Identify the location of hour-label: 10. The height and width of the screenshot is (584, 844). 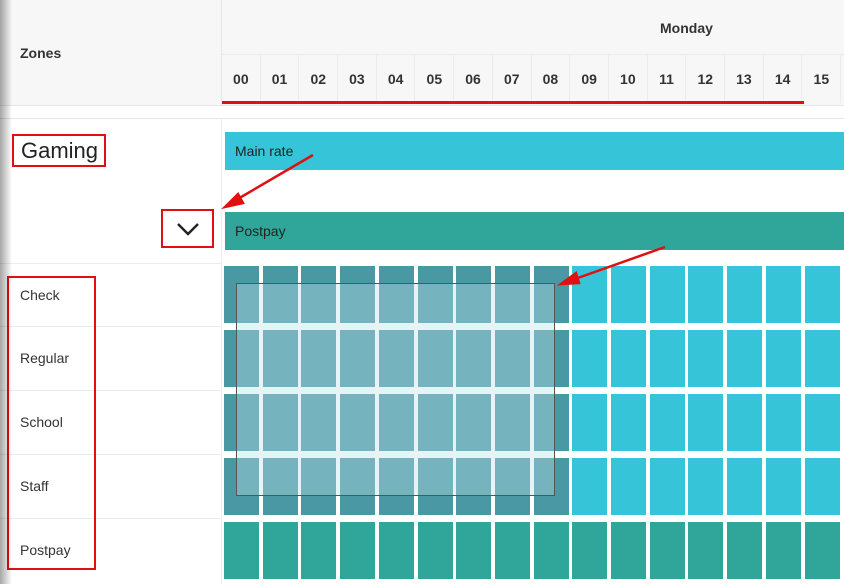
(628, 79).